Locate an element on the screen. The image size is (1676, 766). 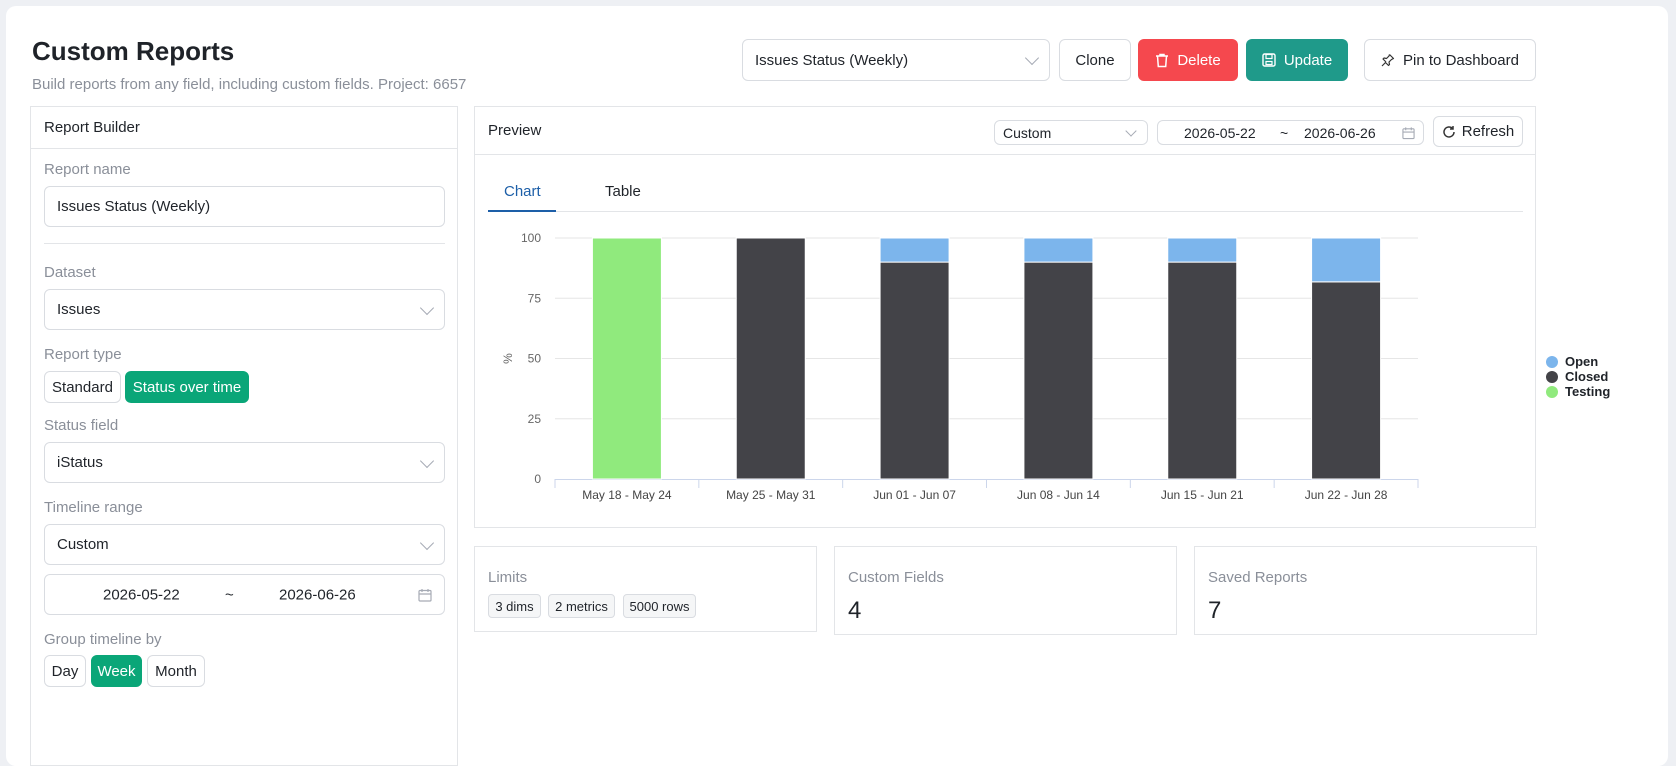
legend-label-open: Open is located at coordinates (1582, 361).